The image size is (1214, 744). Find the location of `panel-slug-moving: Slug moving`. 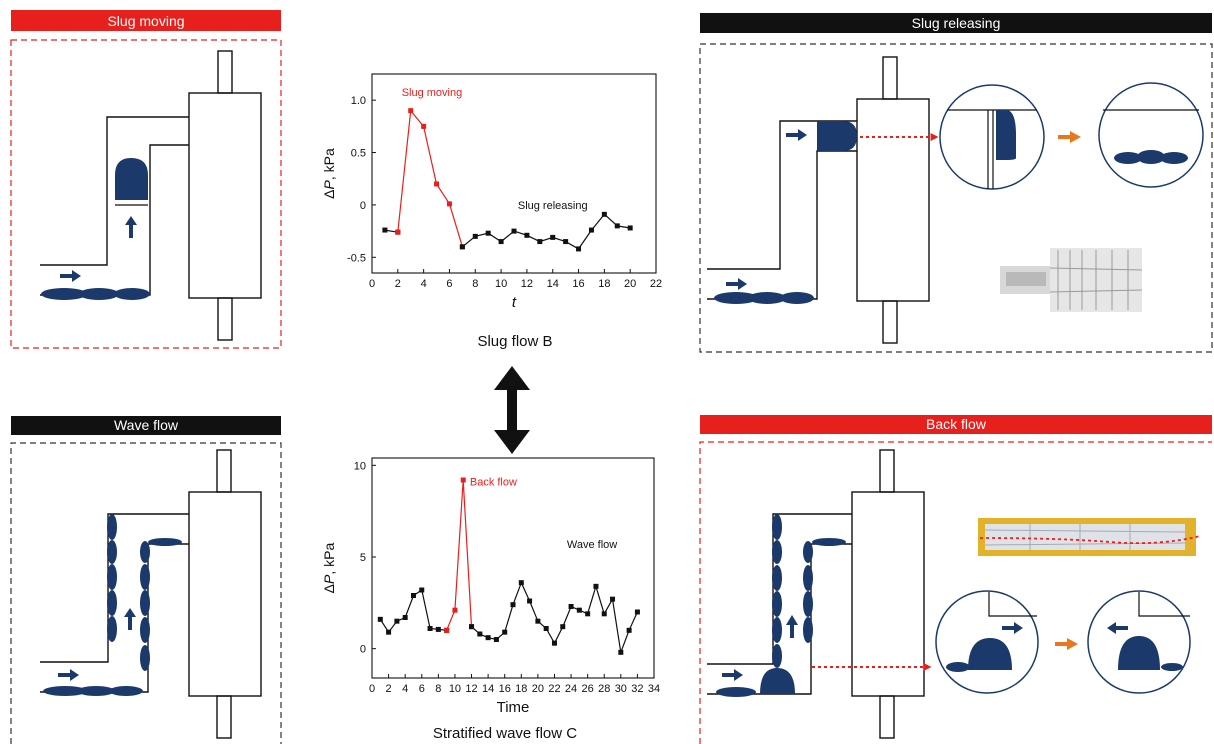

panel-slug-moving: Slug moving is located at coordinates (146, 179).